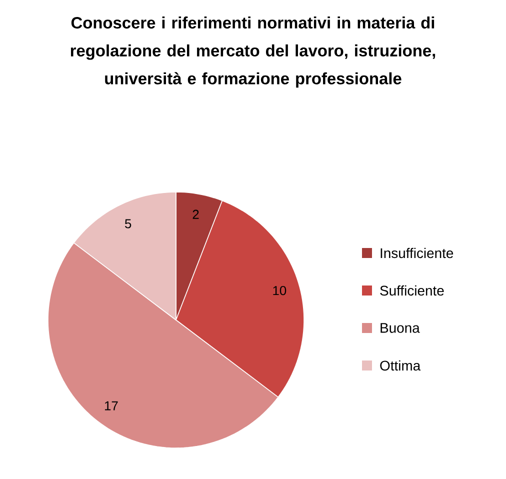 The height and width of the screenshot is (479, 506). What do you see at coordinates (400, 365) in the screenshot?
I see `legend-label: Ottima` at bounding box center [400, 365].